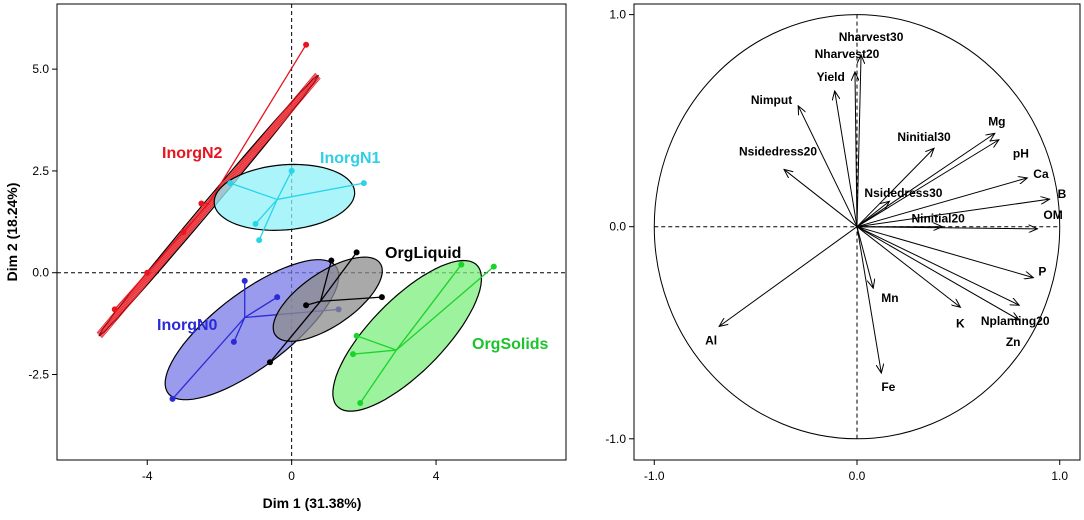 Image resolution: width=1084 pixels, height=520 pixels. I want to click on group-label-inorgn1: InorgN1, so click(350, 158).